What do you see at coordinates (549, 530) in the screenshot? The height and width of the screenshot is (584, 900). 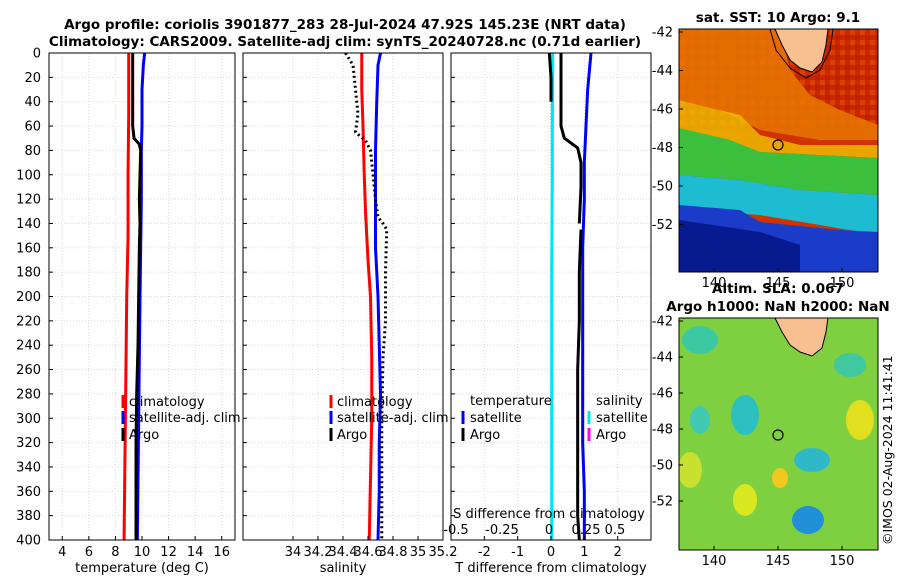 I see `s-tick: 0` at bounding box center [549, 530].